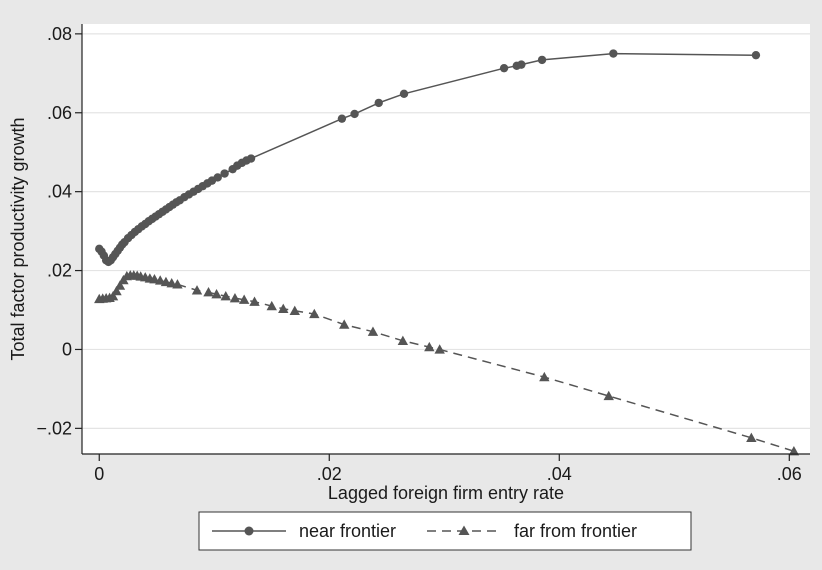 The height and width of the screenshot is (570, 822). I want to click on legend: near frontier far from frontier, so click(445, 531).